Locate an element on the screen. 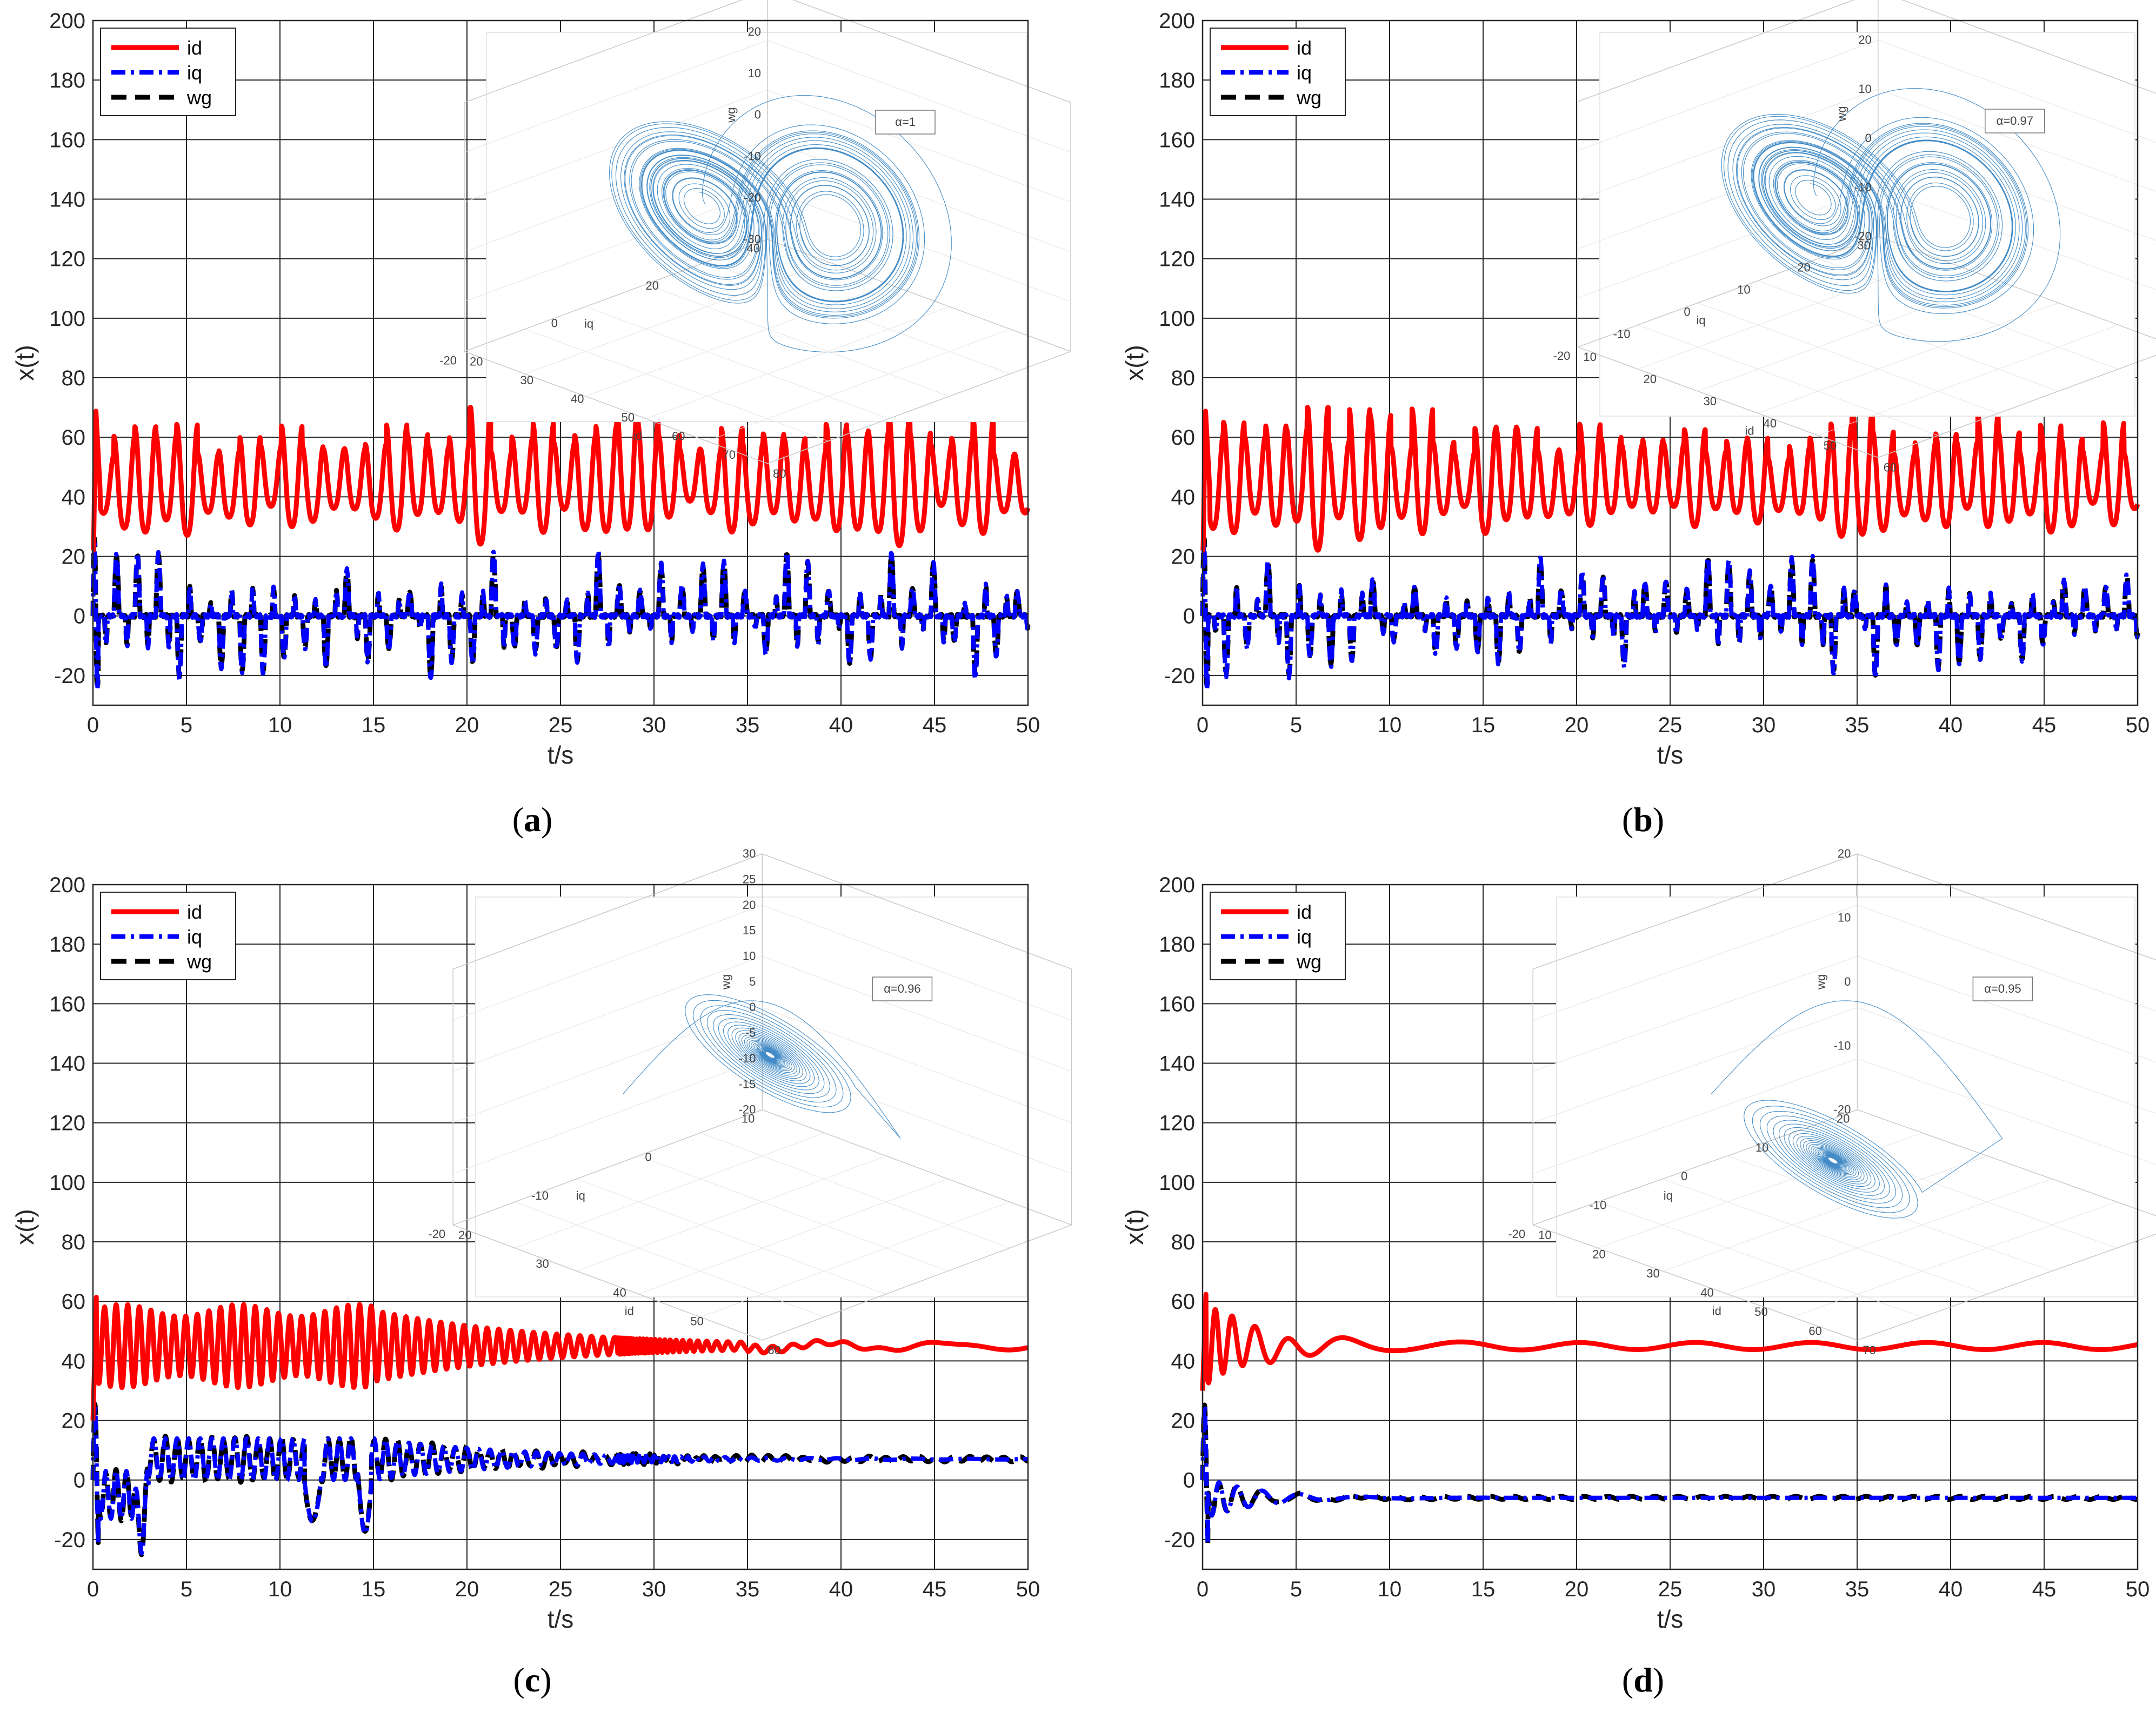 This screenshot has width=2156, height=1719. inset-id-label: id is located at coordinates (629, 1310).